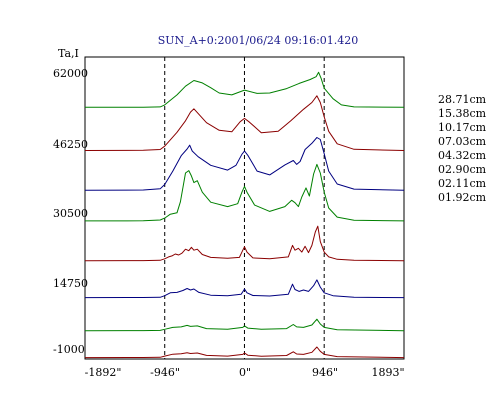 Image resolution: width=501 pixels, height=401 pixels. What do you see at coordinates (462, 155) in the screenshot?
I see `legend-item-04-32cm: 04.32cm` at bounding box center [462, 155].